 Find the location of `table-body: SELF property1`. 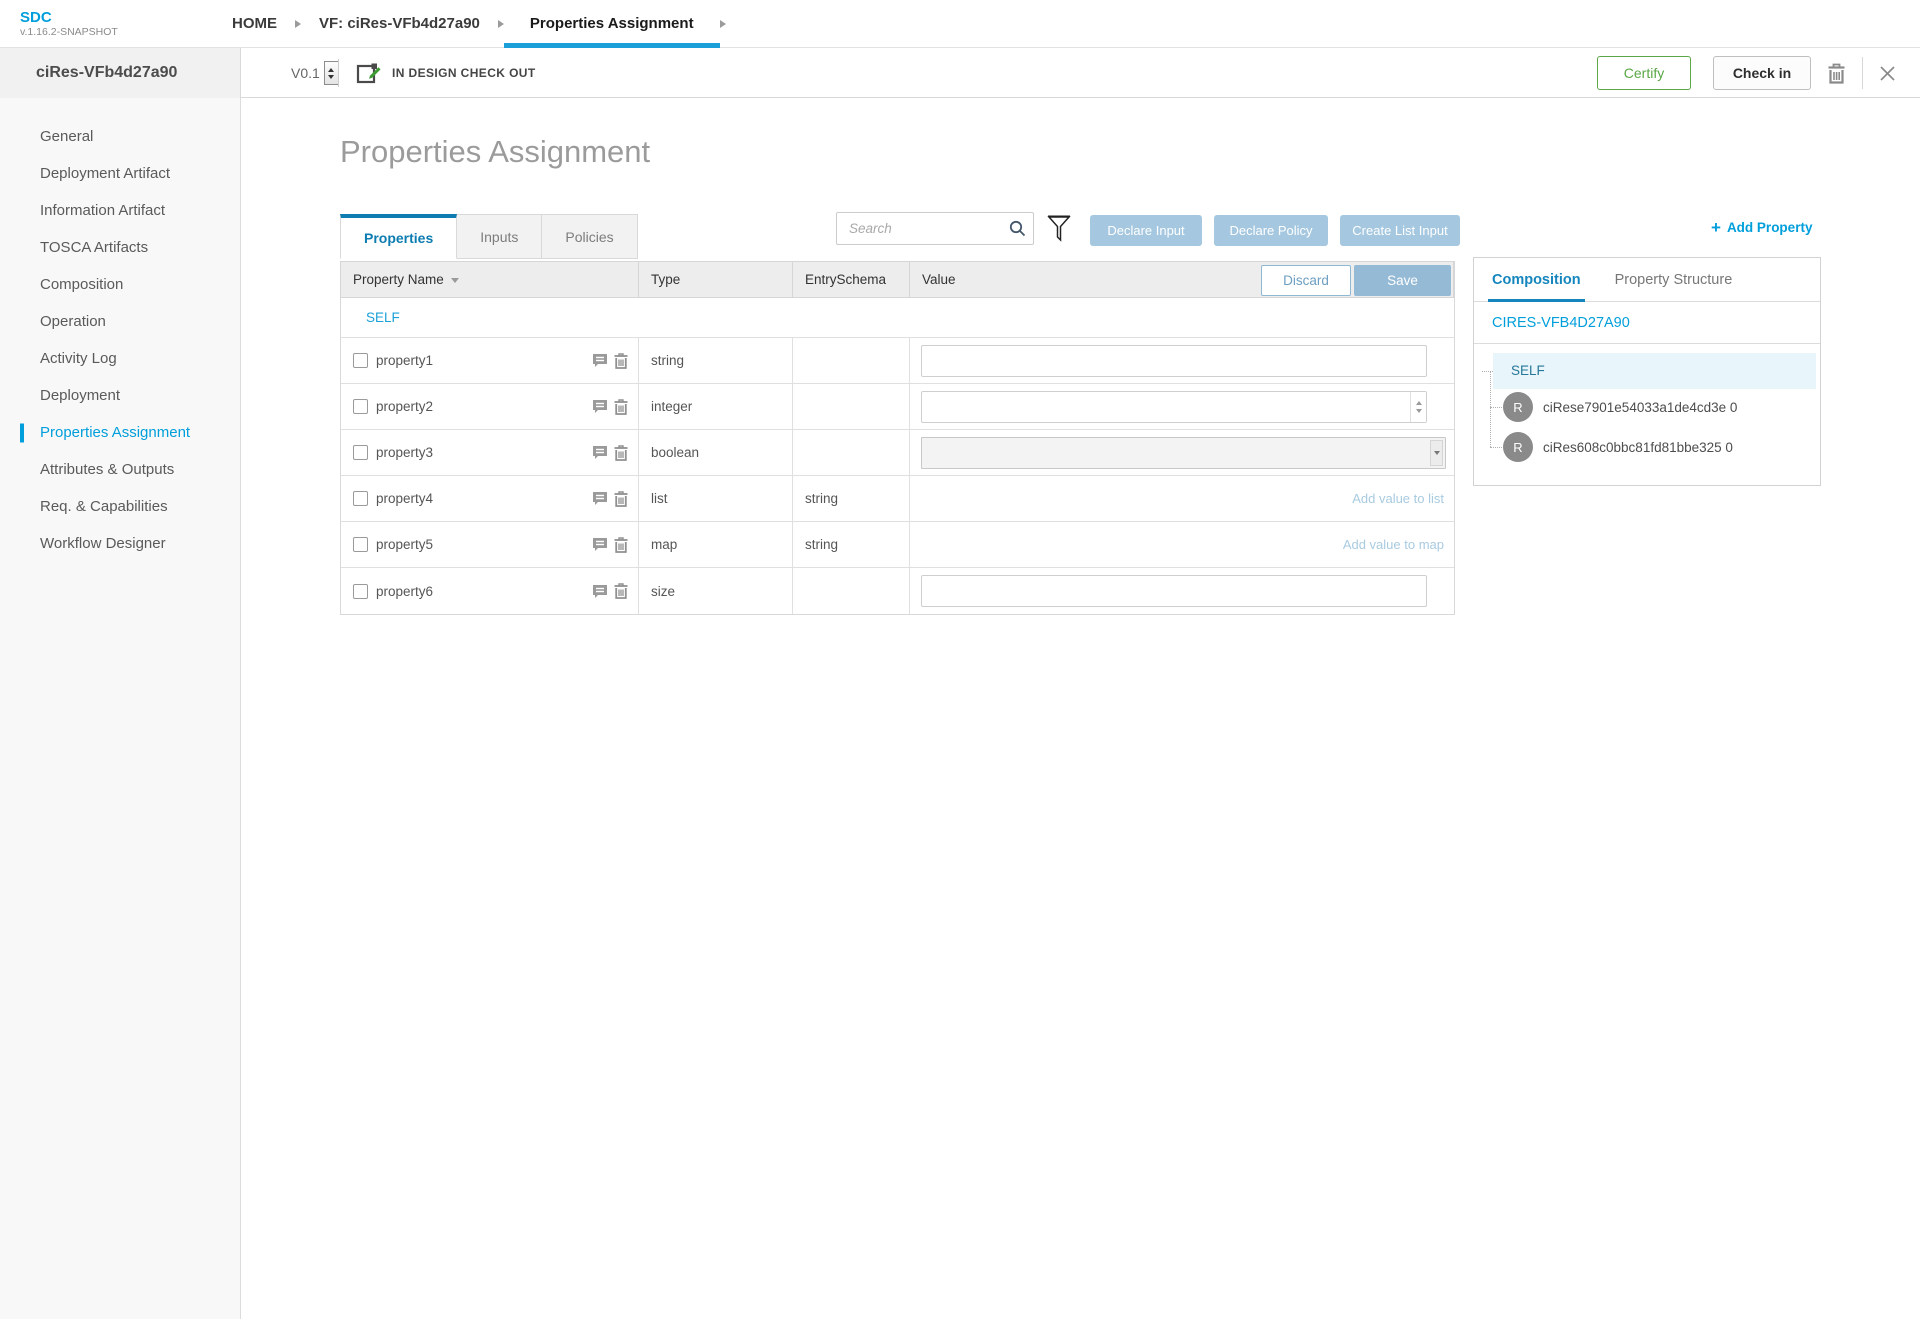

table-body: SELF property1 is located at coordinates (897, 456).